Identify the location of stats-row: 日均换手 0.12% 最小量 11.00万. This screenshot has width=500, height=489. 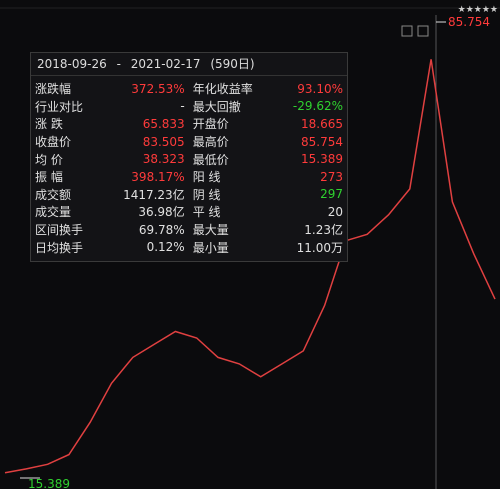
(189, 247).